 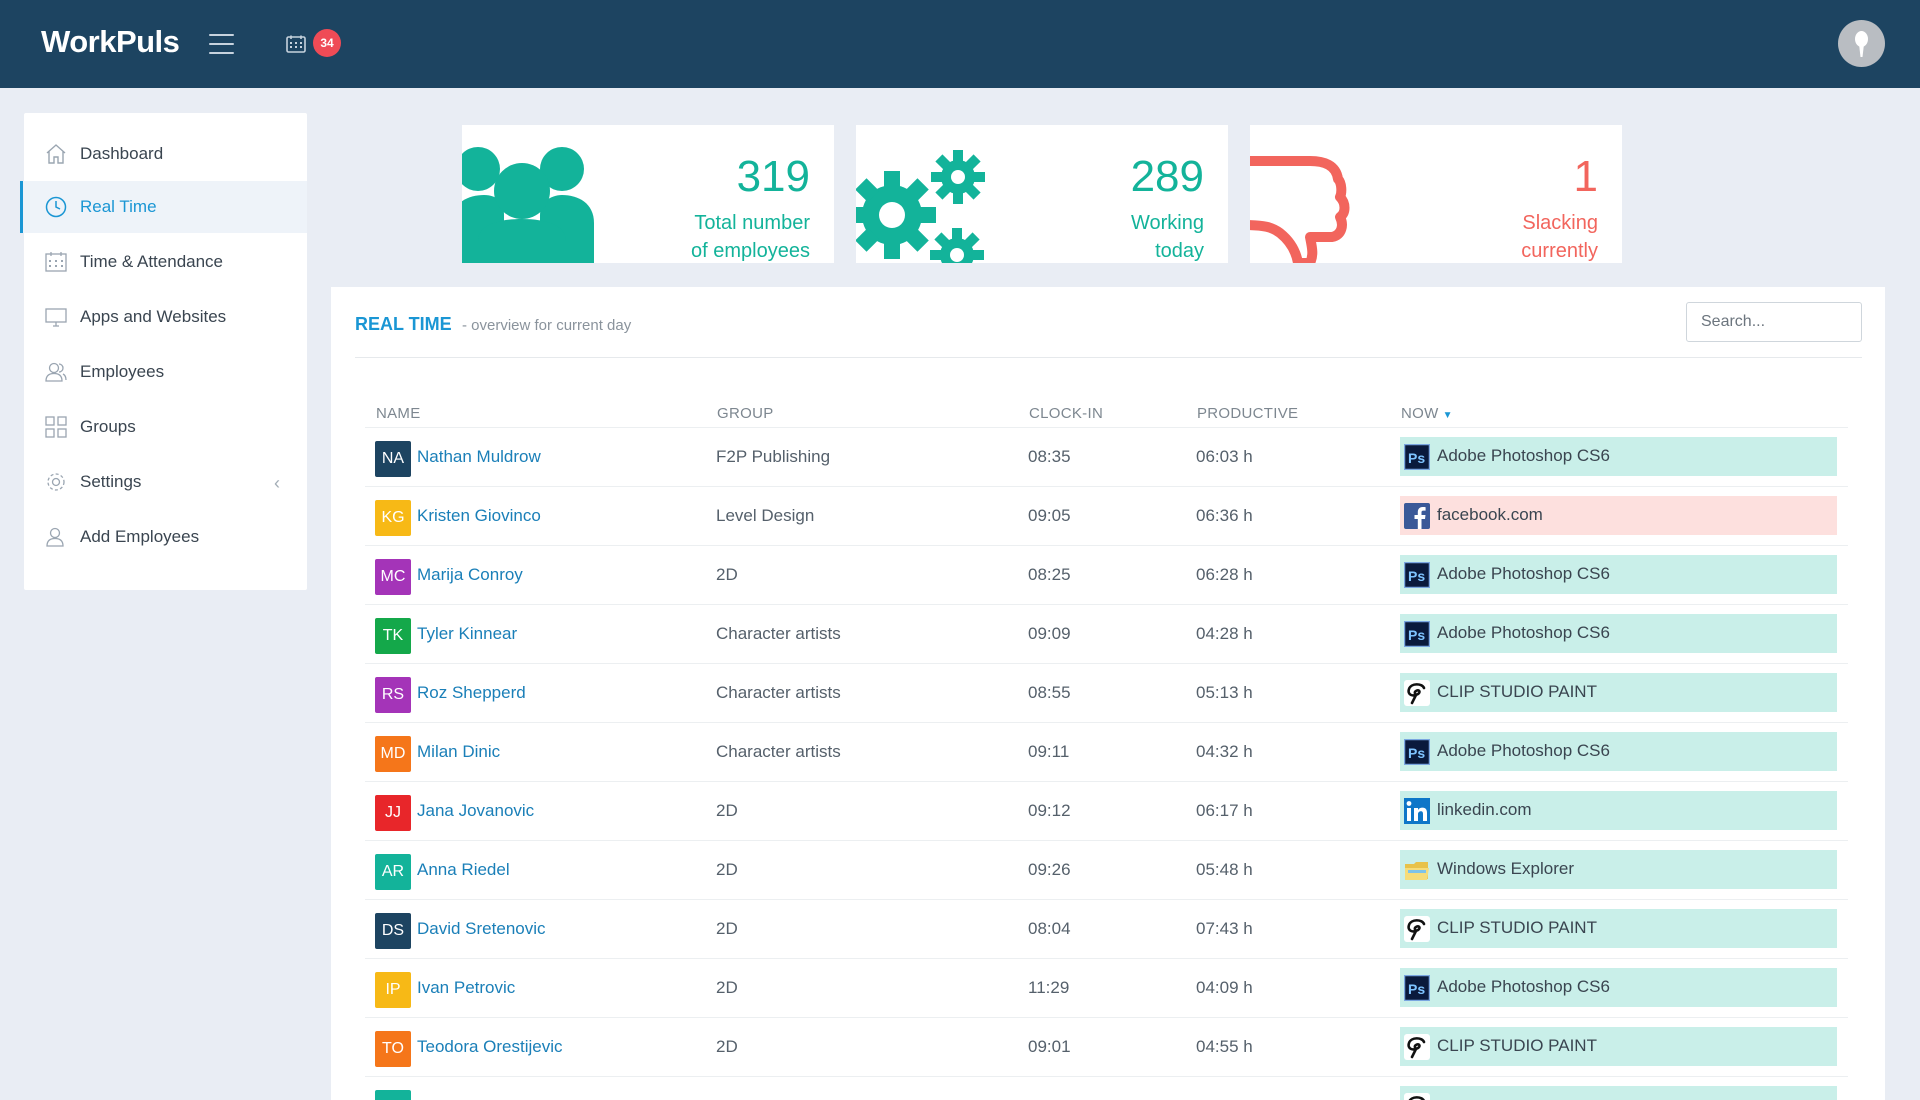 I want to click on panel-title: REAL TIME, so click(x=403, y=324).